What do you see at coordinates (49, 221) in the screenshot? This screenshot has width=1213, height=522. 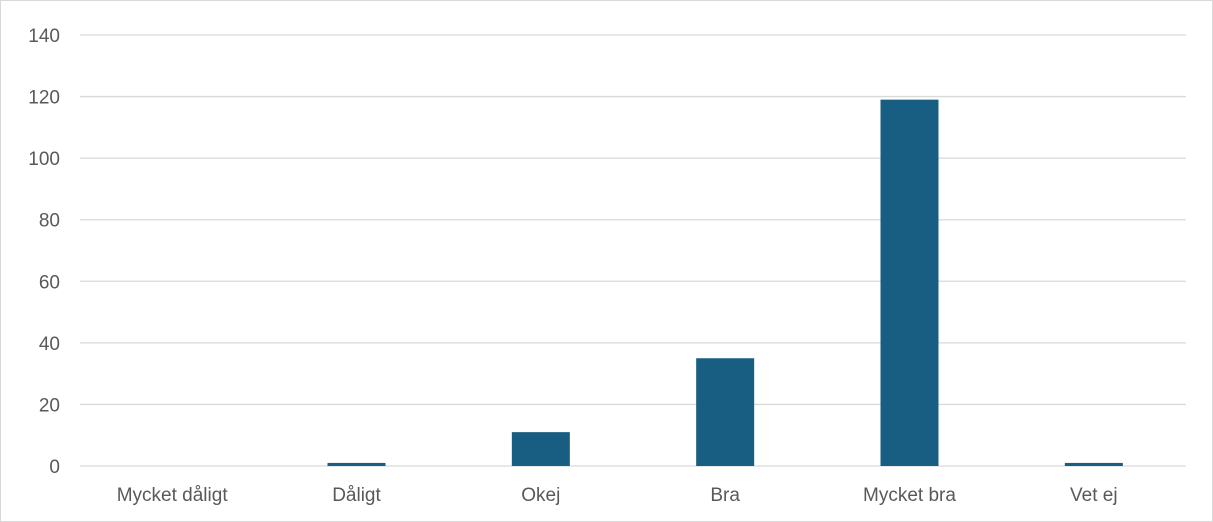 I see `y-tick-label: 80` at bounding box center [49, 221].